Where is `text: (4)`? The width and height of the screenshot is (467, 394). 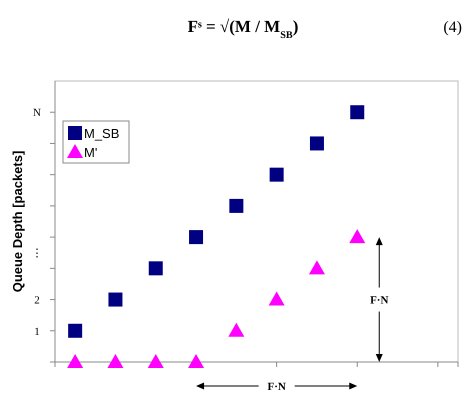 text: (4) is located at coordinates (452, 27).